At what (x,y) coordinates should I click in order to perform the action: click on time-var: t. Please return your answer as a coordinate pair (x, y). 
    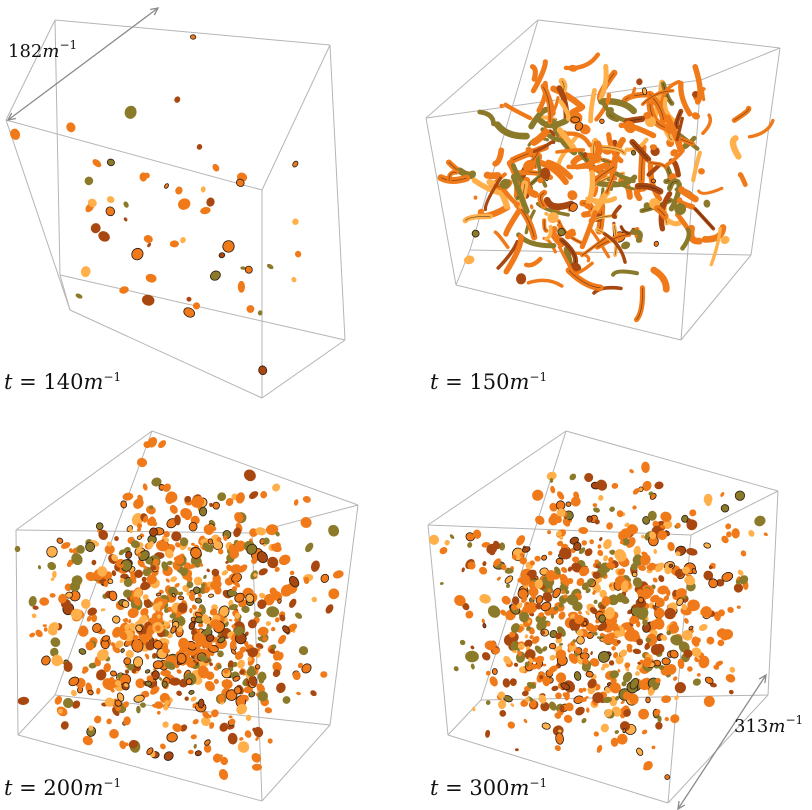
    Looking at the image, I should click on (8, 382).